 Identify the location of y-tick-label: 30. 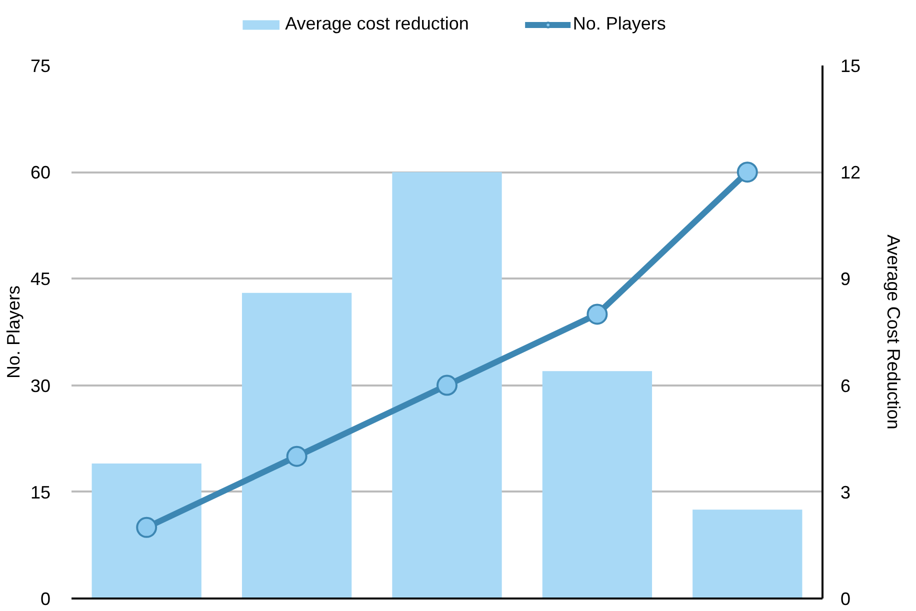
(40, 386).